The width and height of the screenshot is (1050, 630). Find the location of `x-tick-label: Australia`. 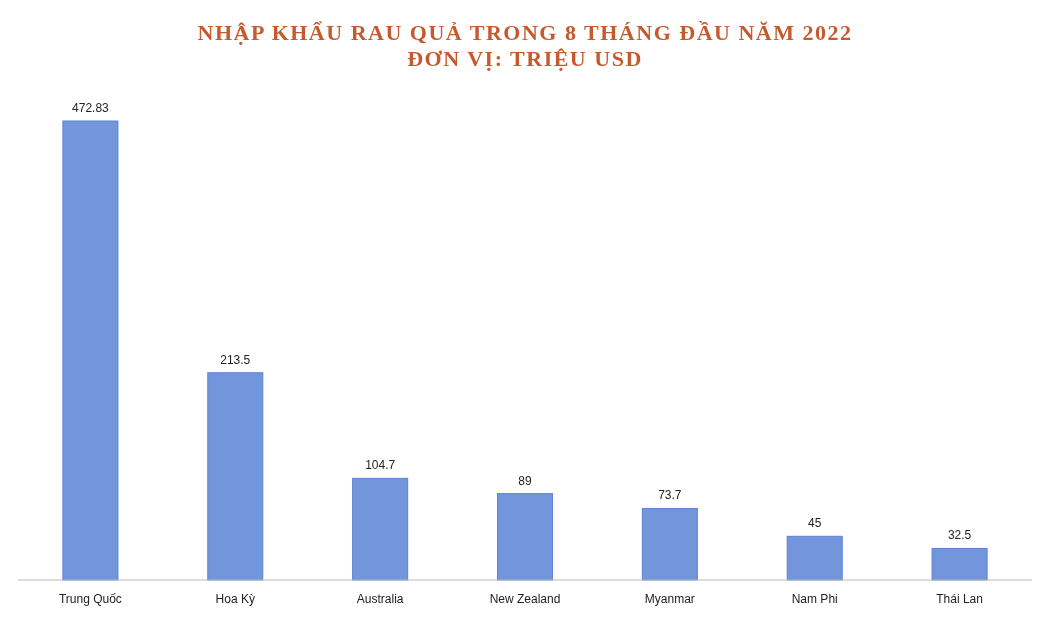

x-tick-label: Australia is located at coordinates (380, 599).